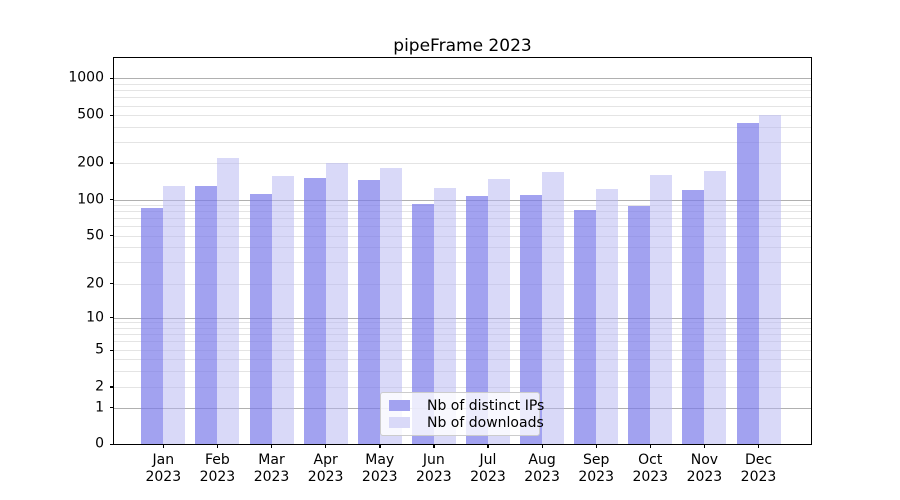 Image resolution: width=900 pixels, height=500 pixels. I want to click on x-tick-month: Sep, so click(596, 460).